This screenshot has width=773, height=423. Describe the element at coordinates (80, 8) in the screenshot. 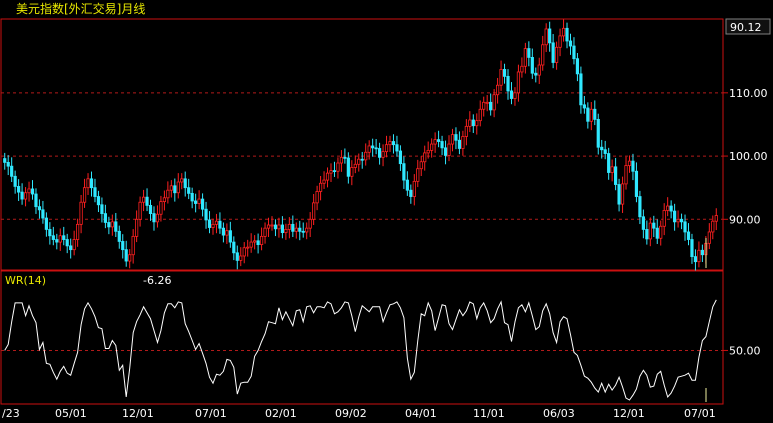

I see `chart-title: 美元指数[外汇交易]月线` at that location.